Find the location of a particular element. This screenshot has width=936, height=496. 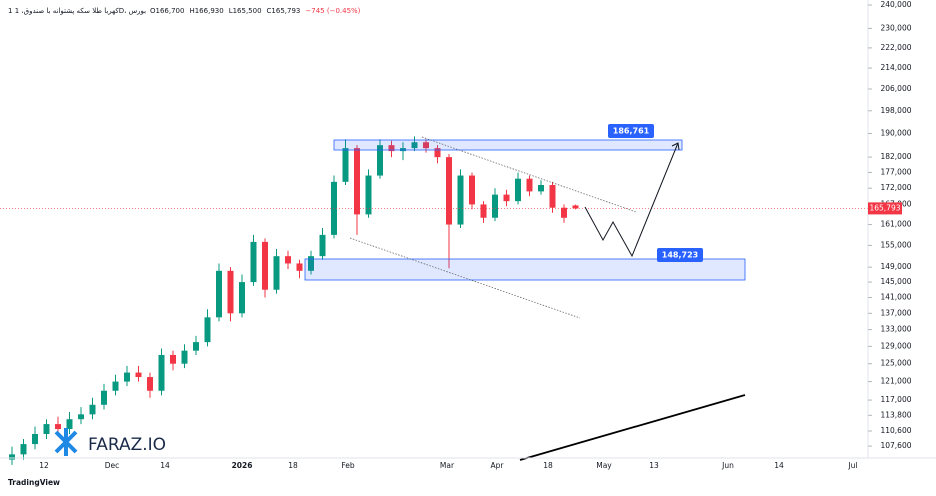

header-value: H166,930 is located at coordinates (206, 11).